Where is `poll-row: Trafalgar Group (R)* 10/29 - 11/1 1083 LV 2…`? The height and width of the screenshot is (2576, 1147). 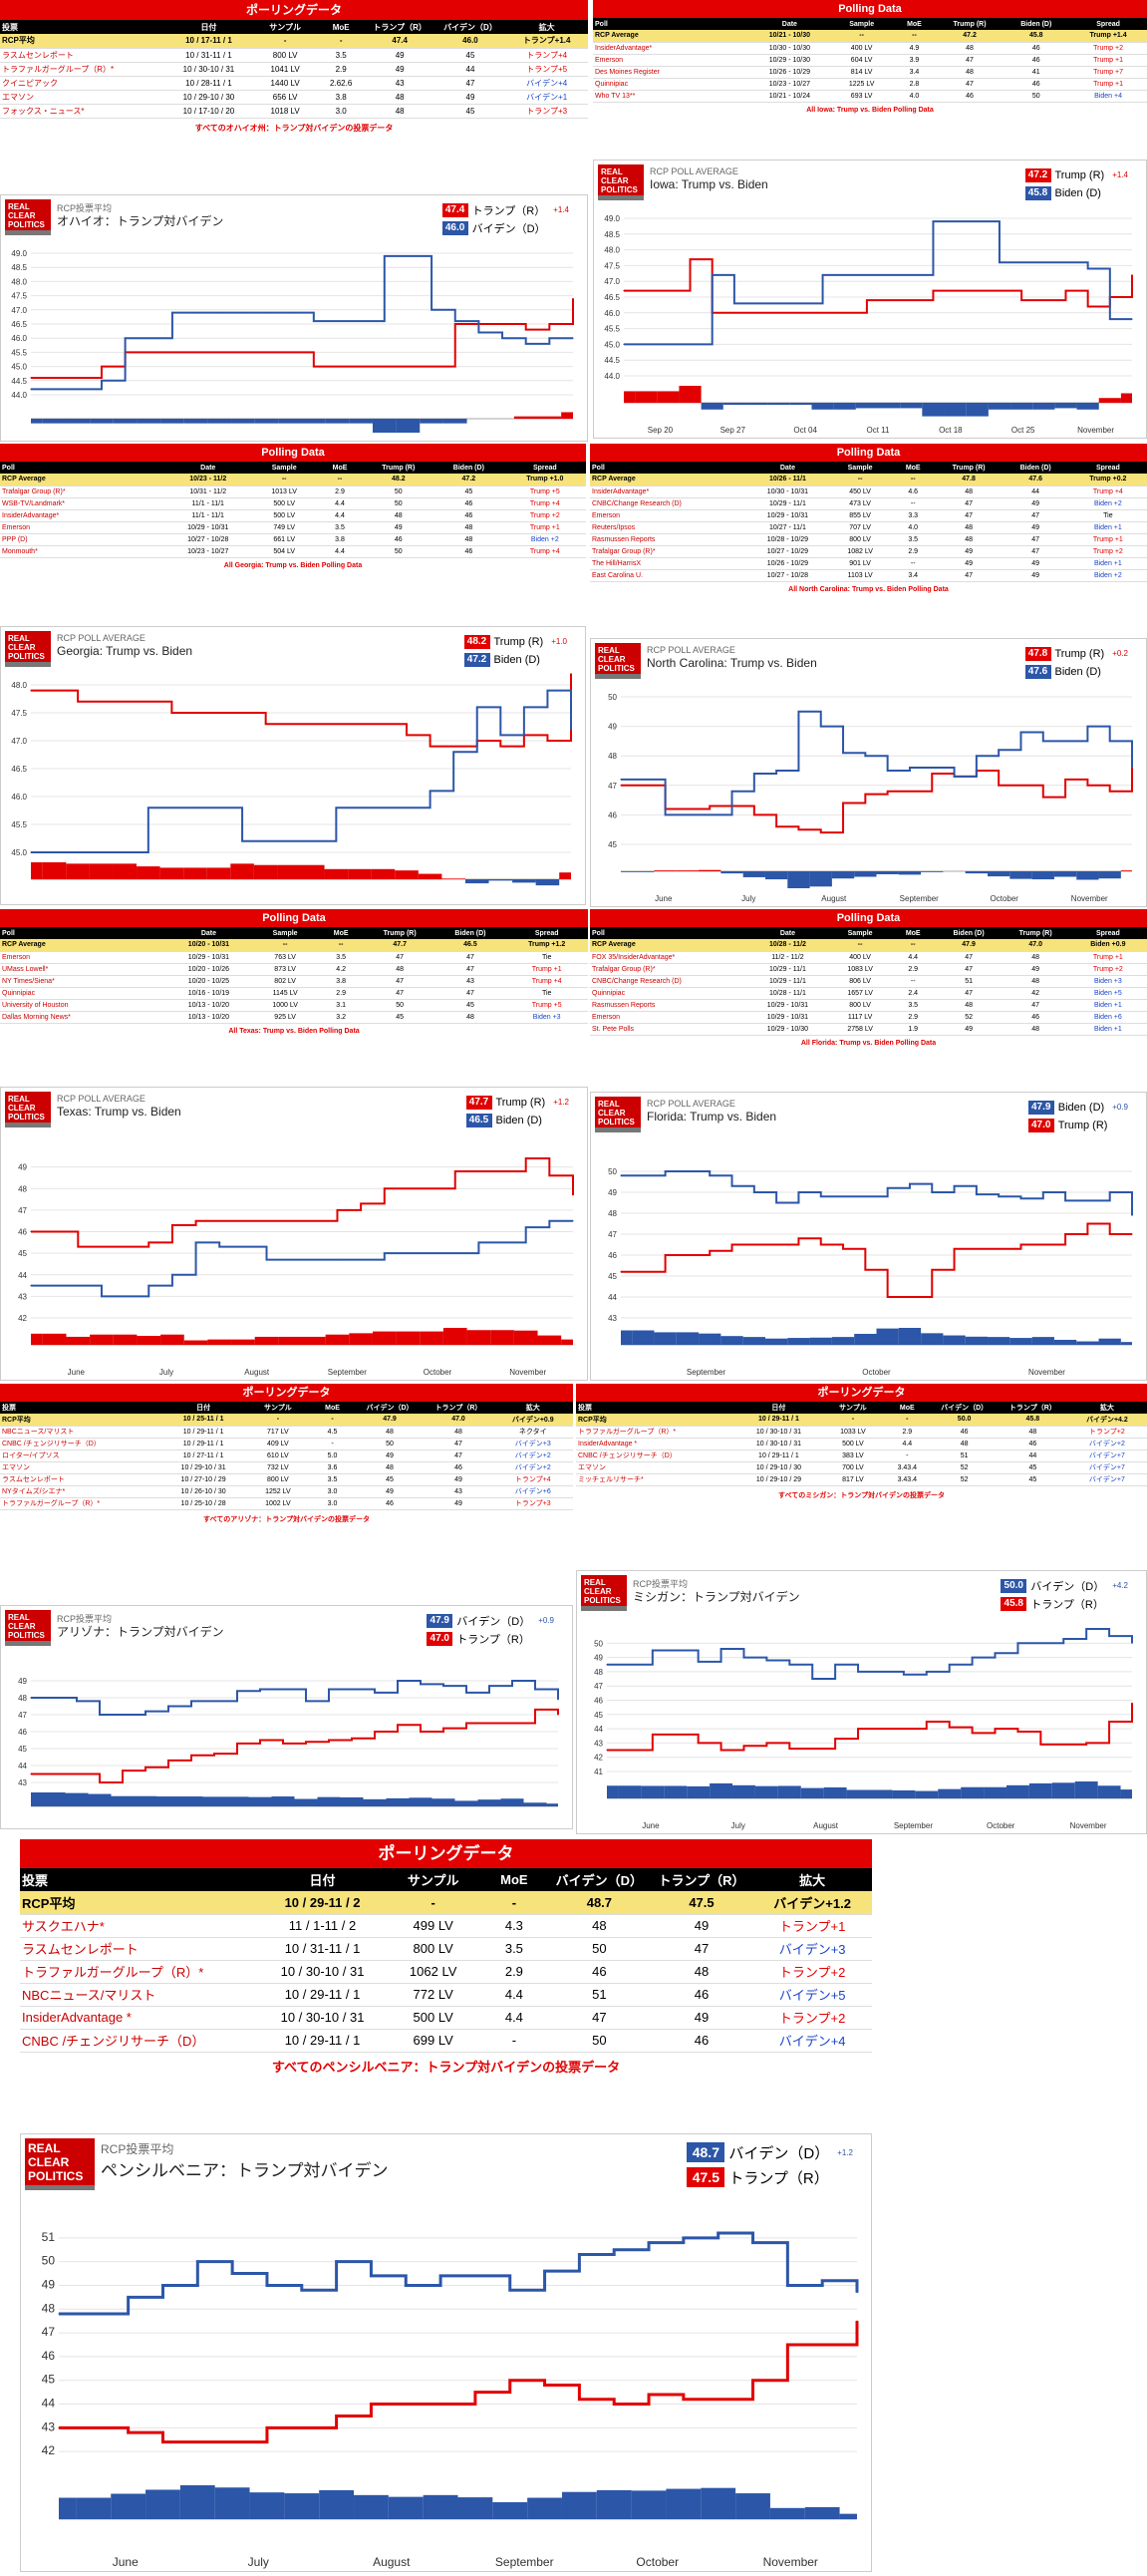
poll-row: Trafalgar Group (R)* 10/29 - 11/1 1083 LV 2… is located at coordinates (868, 969).